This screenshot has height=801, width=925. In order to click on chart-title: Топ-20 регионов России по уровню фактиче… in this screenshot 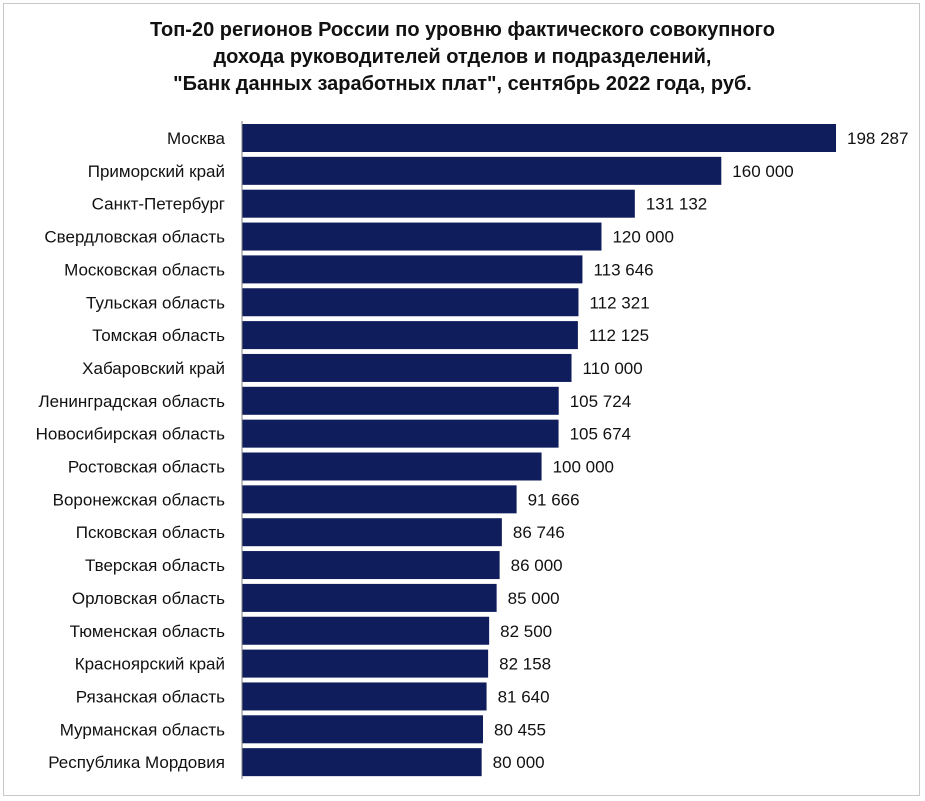, I will do `click(462, 57)`.